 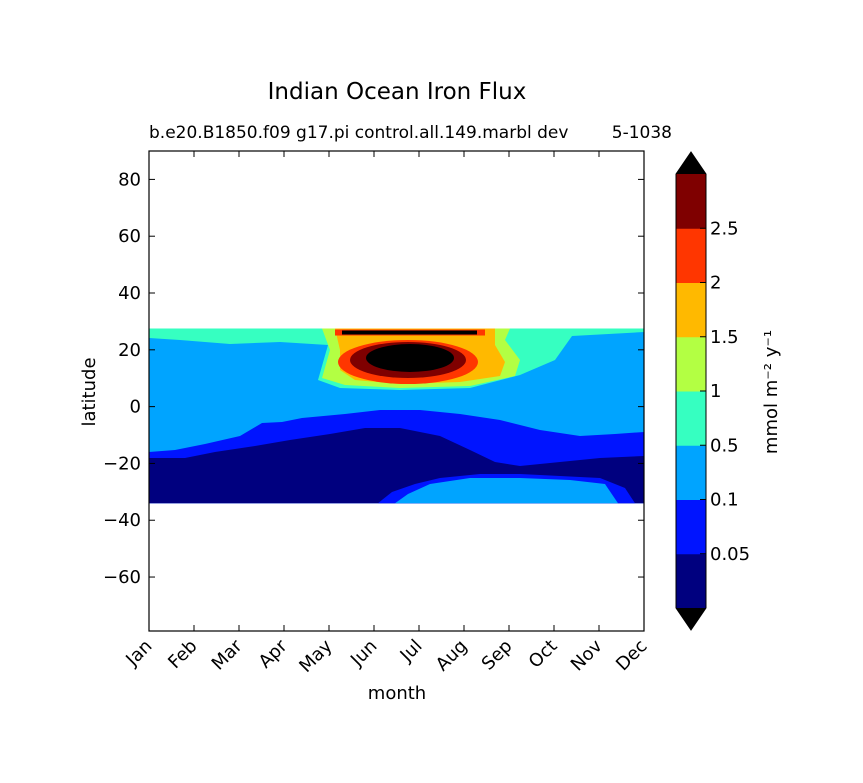 What do you see at coordinates (452, 656) in the screenshot?
I see `x-tick-label: Aug` at bounding box center [452, 656].